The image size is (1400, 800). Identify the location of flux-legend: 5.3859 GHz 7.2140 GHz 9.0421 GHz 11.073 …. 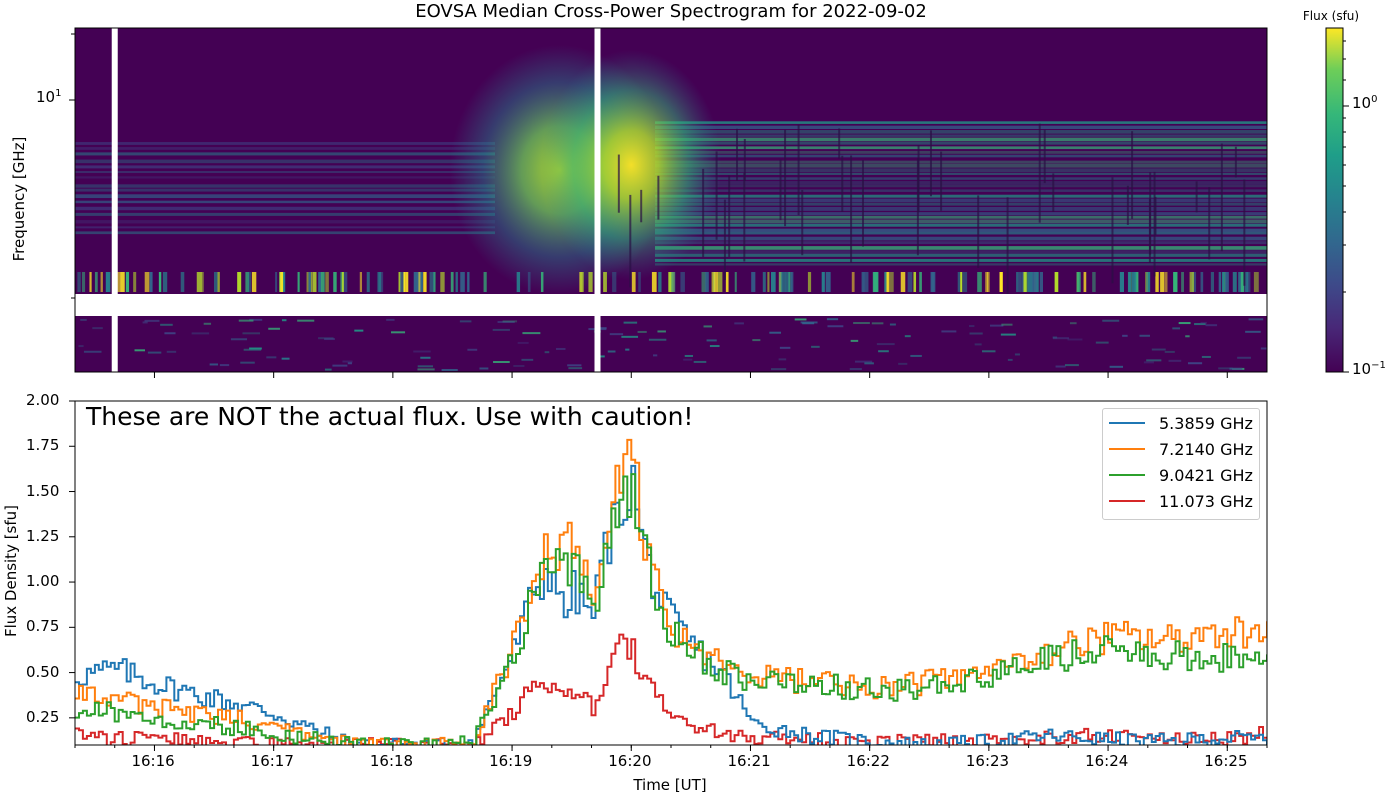
(1181, 464).